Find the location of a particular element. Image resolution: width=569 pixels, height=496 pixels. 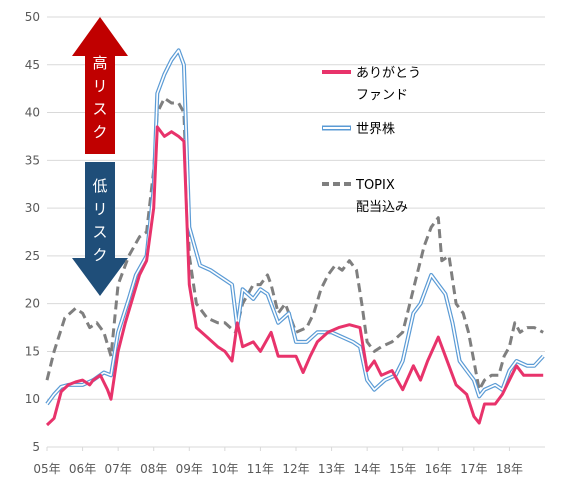

low-risk-arrow: 低リスク is located at coordinates (100, 229).